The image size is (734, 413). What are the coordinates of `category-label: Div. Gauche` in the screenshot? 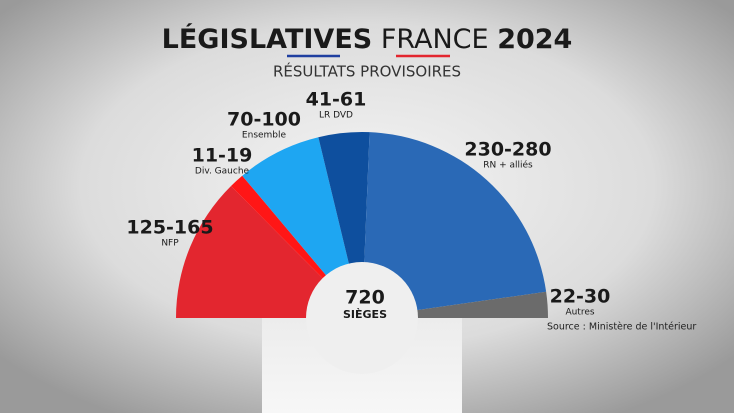 It's located at (222, 172).